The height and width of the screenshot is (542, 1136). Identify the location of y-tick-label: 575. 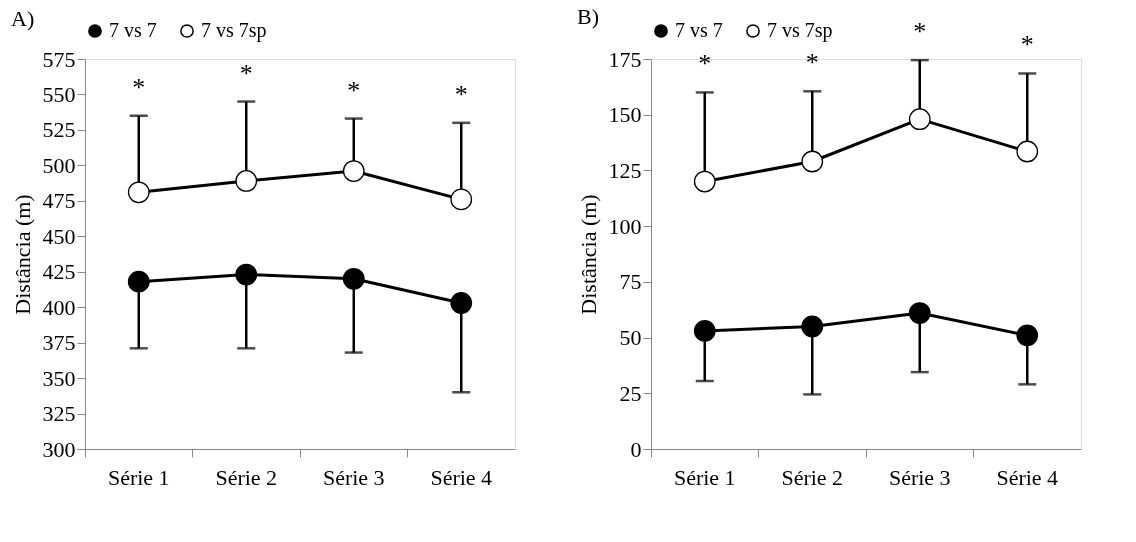
(59, 59).